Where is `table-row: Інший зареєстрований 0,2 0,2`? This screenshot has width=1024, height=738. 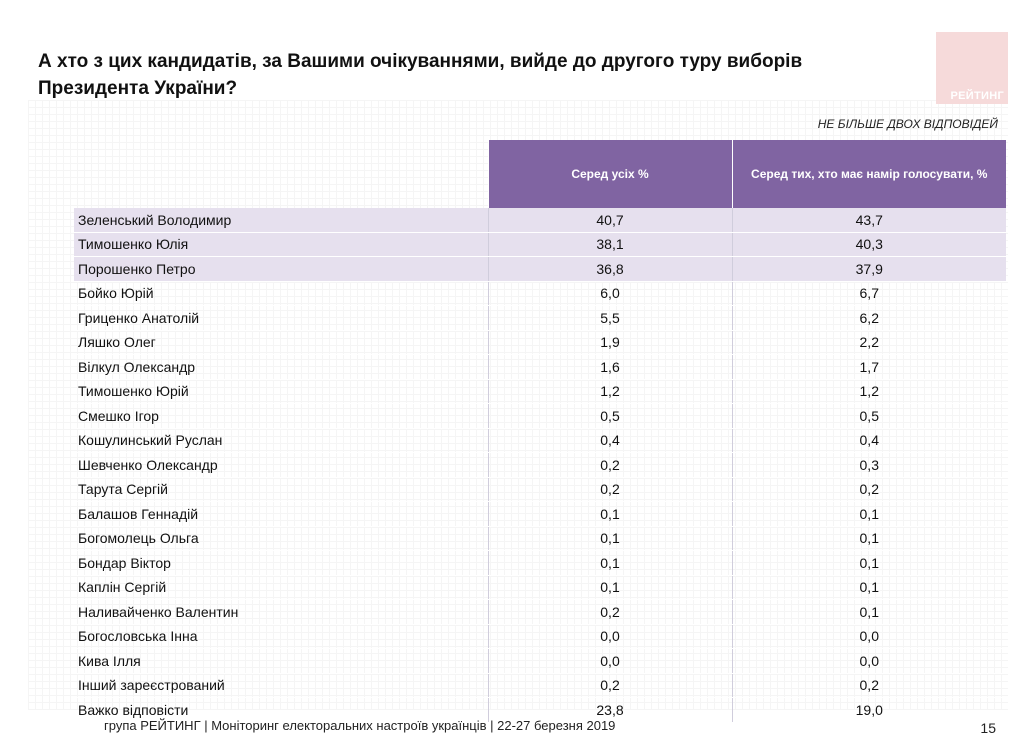
table-row: Інший зареєстрований 0,2 0,2 is located at coordinates (540, 685).